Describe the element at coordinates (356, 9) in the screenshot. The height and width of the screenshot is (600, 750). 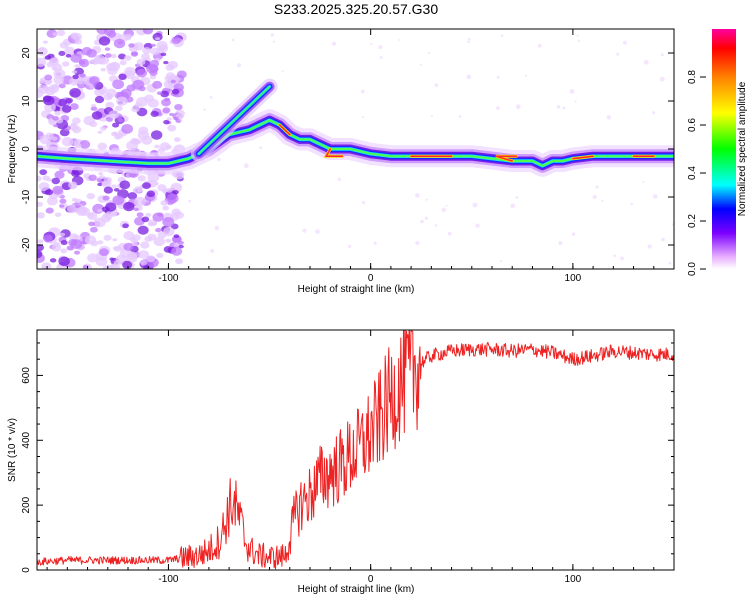
I see `chart-title: S233.2025.325.20.57.G30` at that location.